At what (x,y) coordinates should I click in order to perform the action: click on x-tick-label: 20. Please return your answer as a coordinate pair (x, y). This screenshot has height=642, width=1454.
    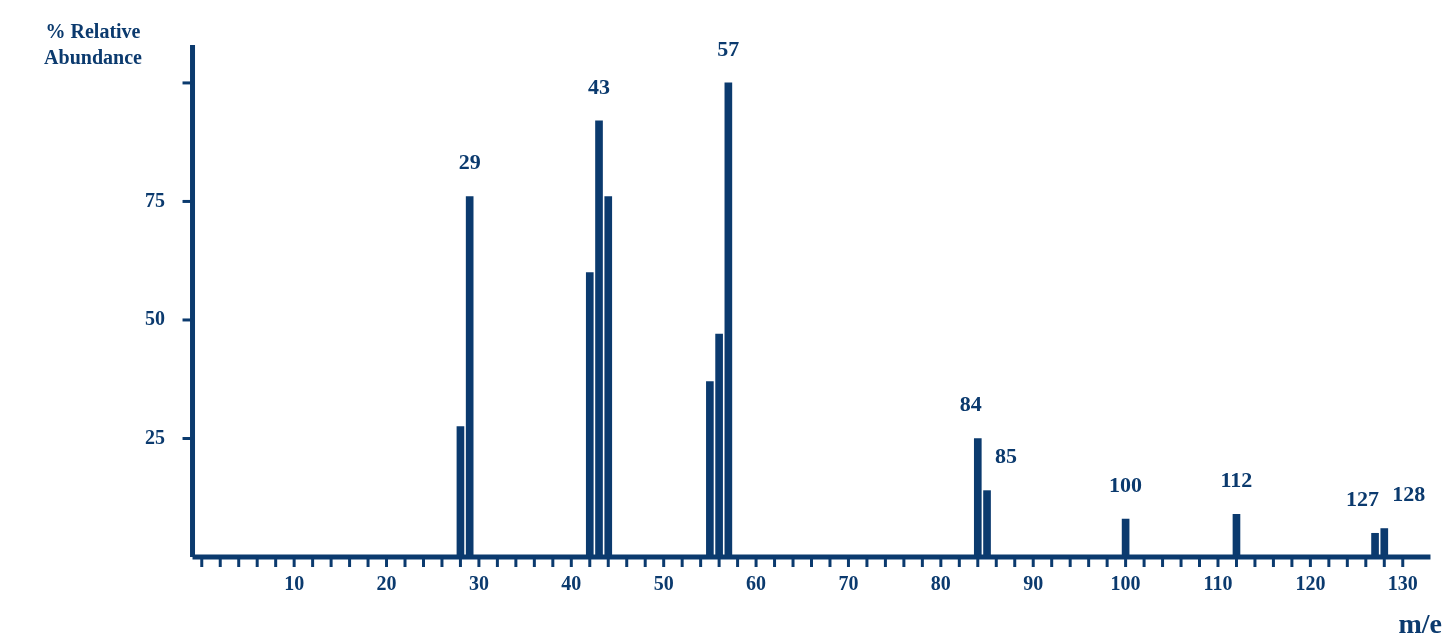
    Looking at the image, I should click on (386, 583).